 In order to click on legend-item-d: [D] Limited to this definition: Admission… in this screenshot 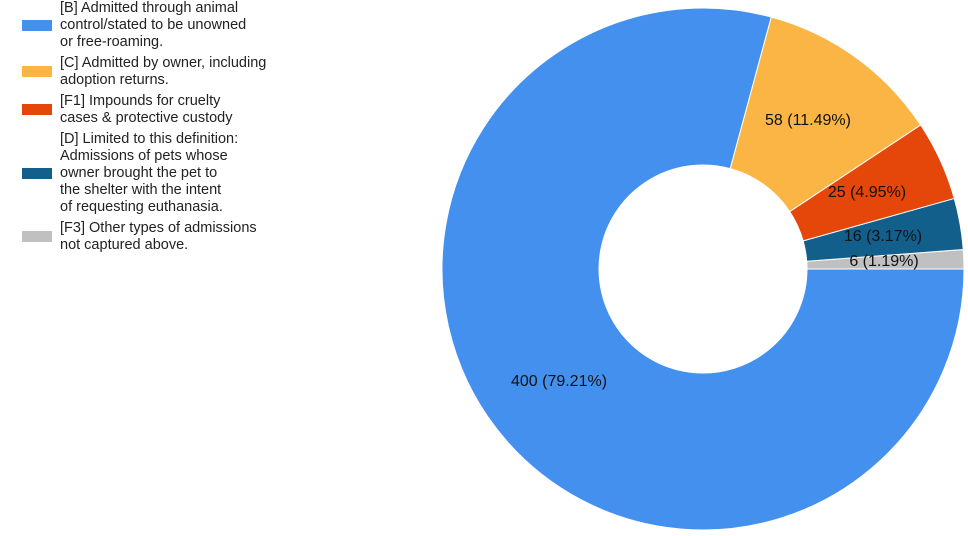, I will do `click(163, 173)`.